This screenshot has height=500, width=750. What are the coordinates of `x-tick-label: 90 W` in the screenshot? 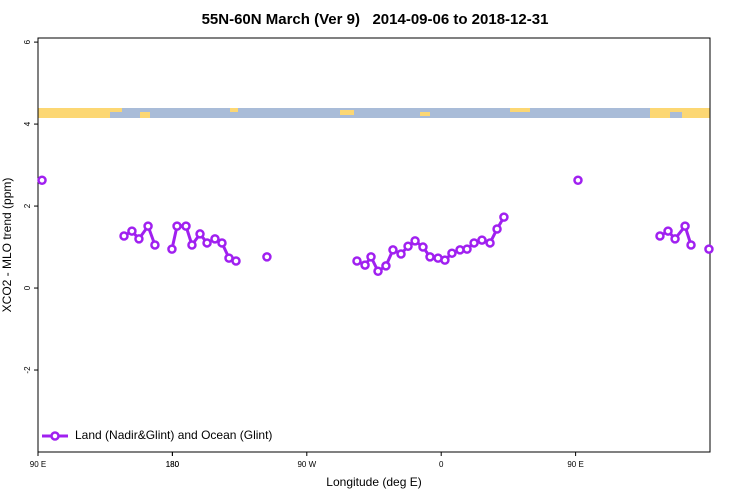 It's located at (306, 464).